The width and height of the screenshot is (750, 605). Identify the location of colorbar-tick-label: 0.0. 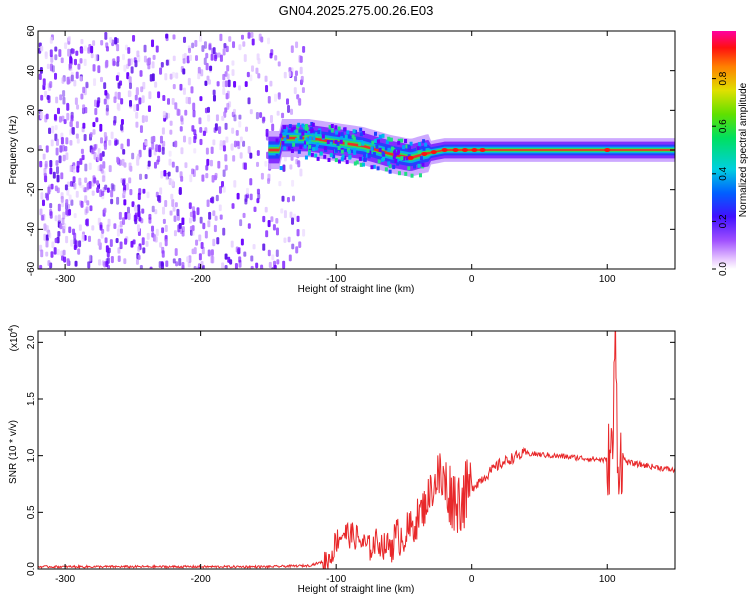
(723, 269).